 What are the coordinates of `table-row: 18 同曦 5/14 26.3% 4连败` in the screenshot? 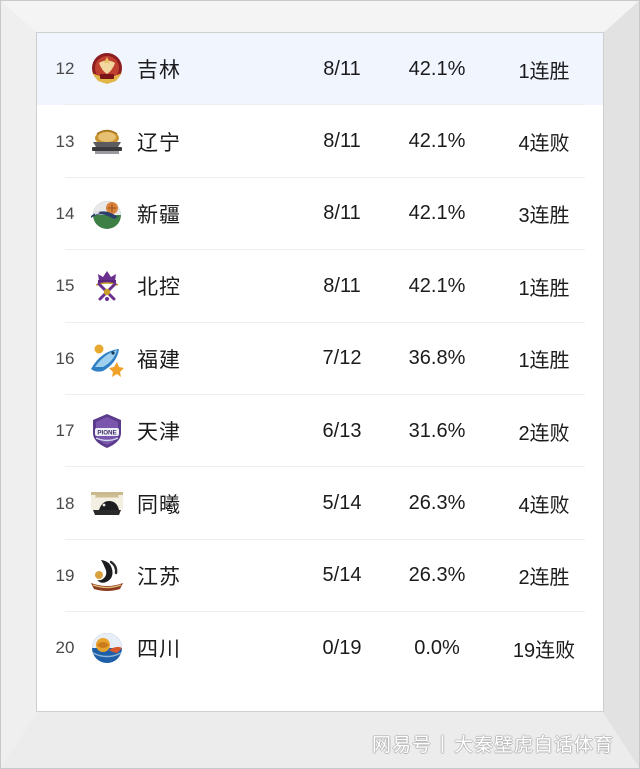 It's located at (320, 504).